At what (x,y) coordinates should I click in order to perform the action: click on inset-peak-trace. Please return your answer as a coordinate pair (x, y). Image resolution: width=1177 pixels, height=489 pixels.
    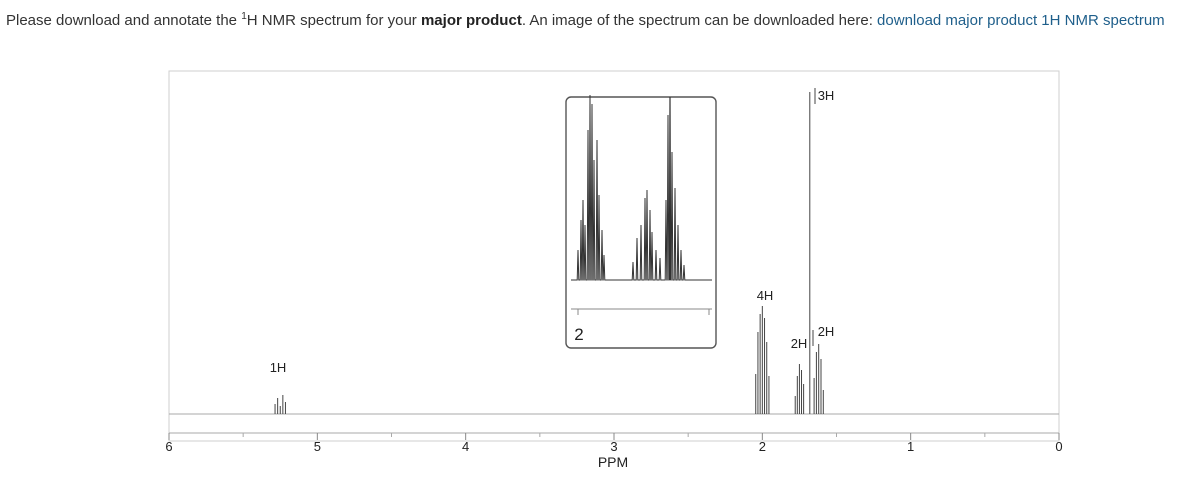
    Looking at the image, I should click on (641, 187).